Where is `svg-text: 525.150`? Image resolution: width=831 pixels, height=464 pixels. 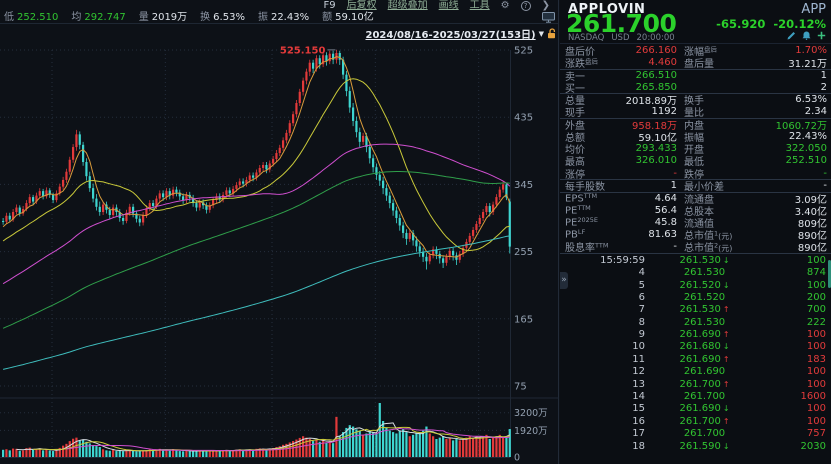
svg-text: 525.150 is located at coordinates (303, 50).